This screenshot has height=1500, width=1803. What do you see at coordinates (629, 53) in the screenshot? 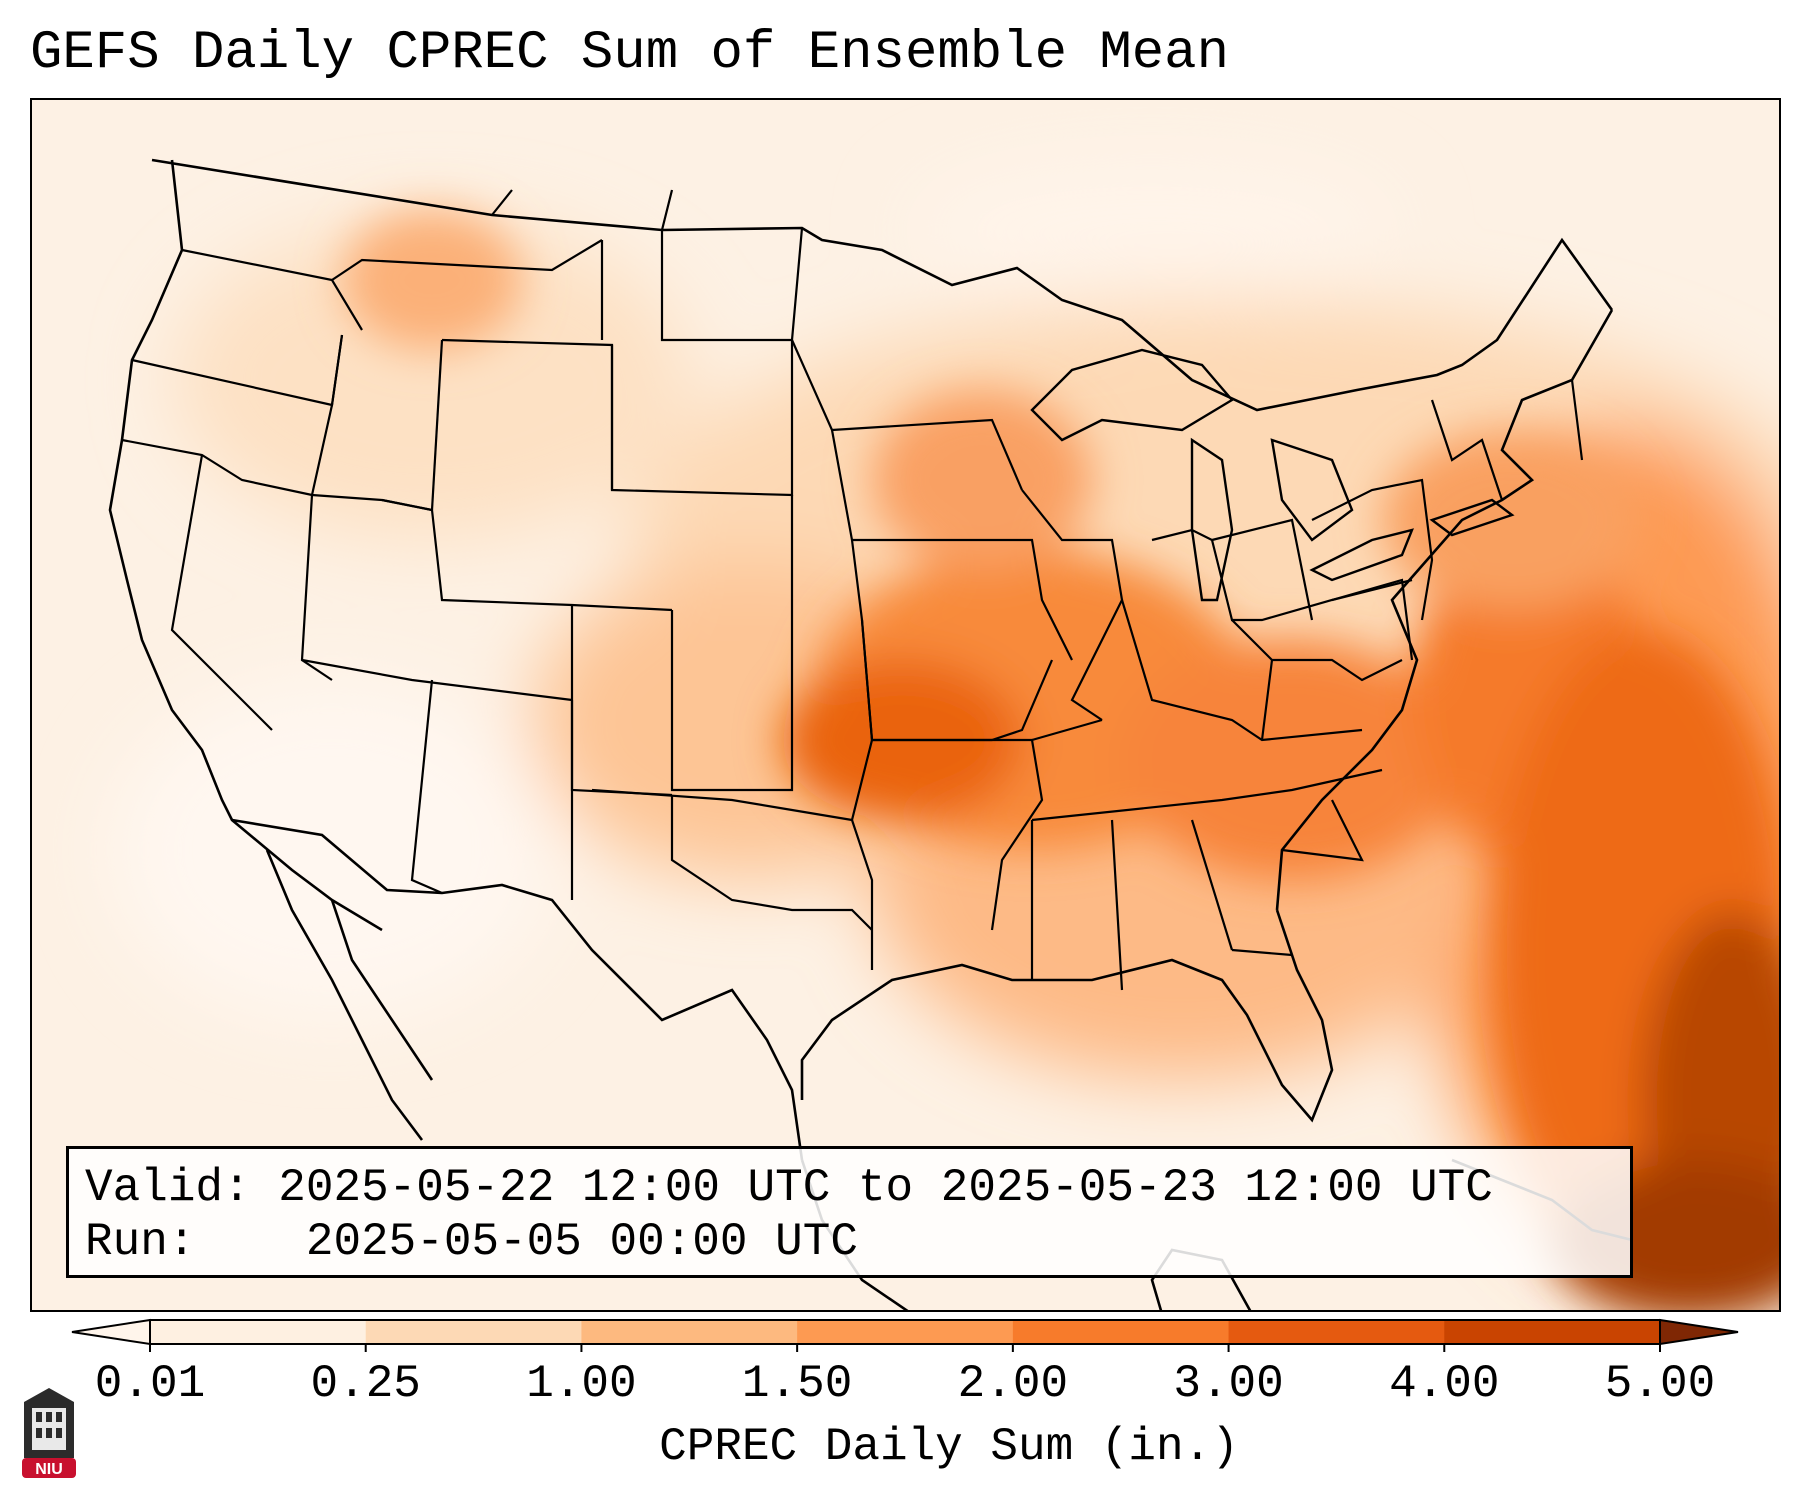
I see `chart-title: GEFS Daily CPREC Sum of Ensemble Mean` at bounding box center [629, 53].